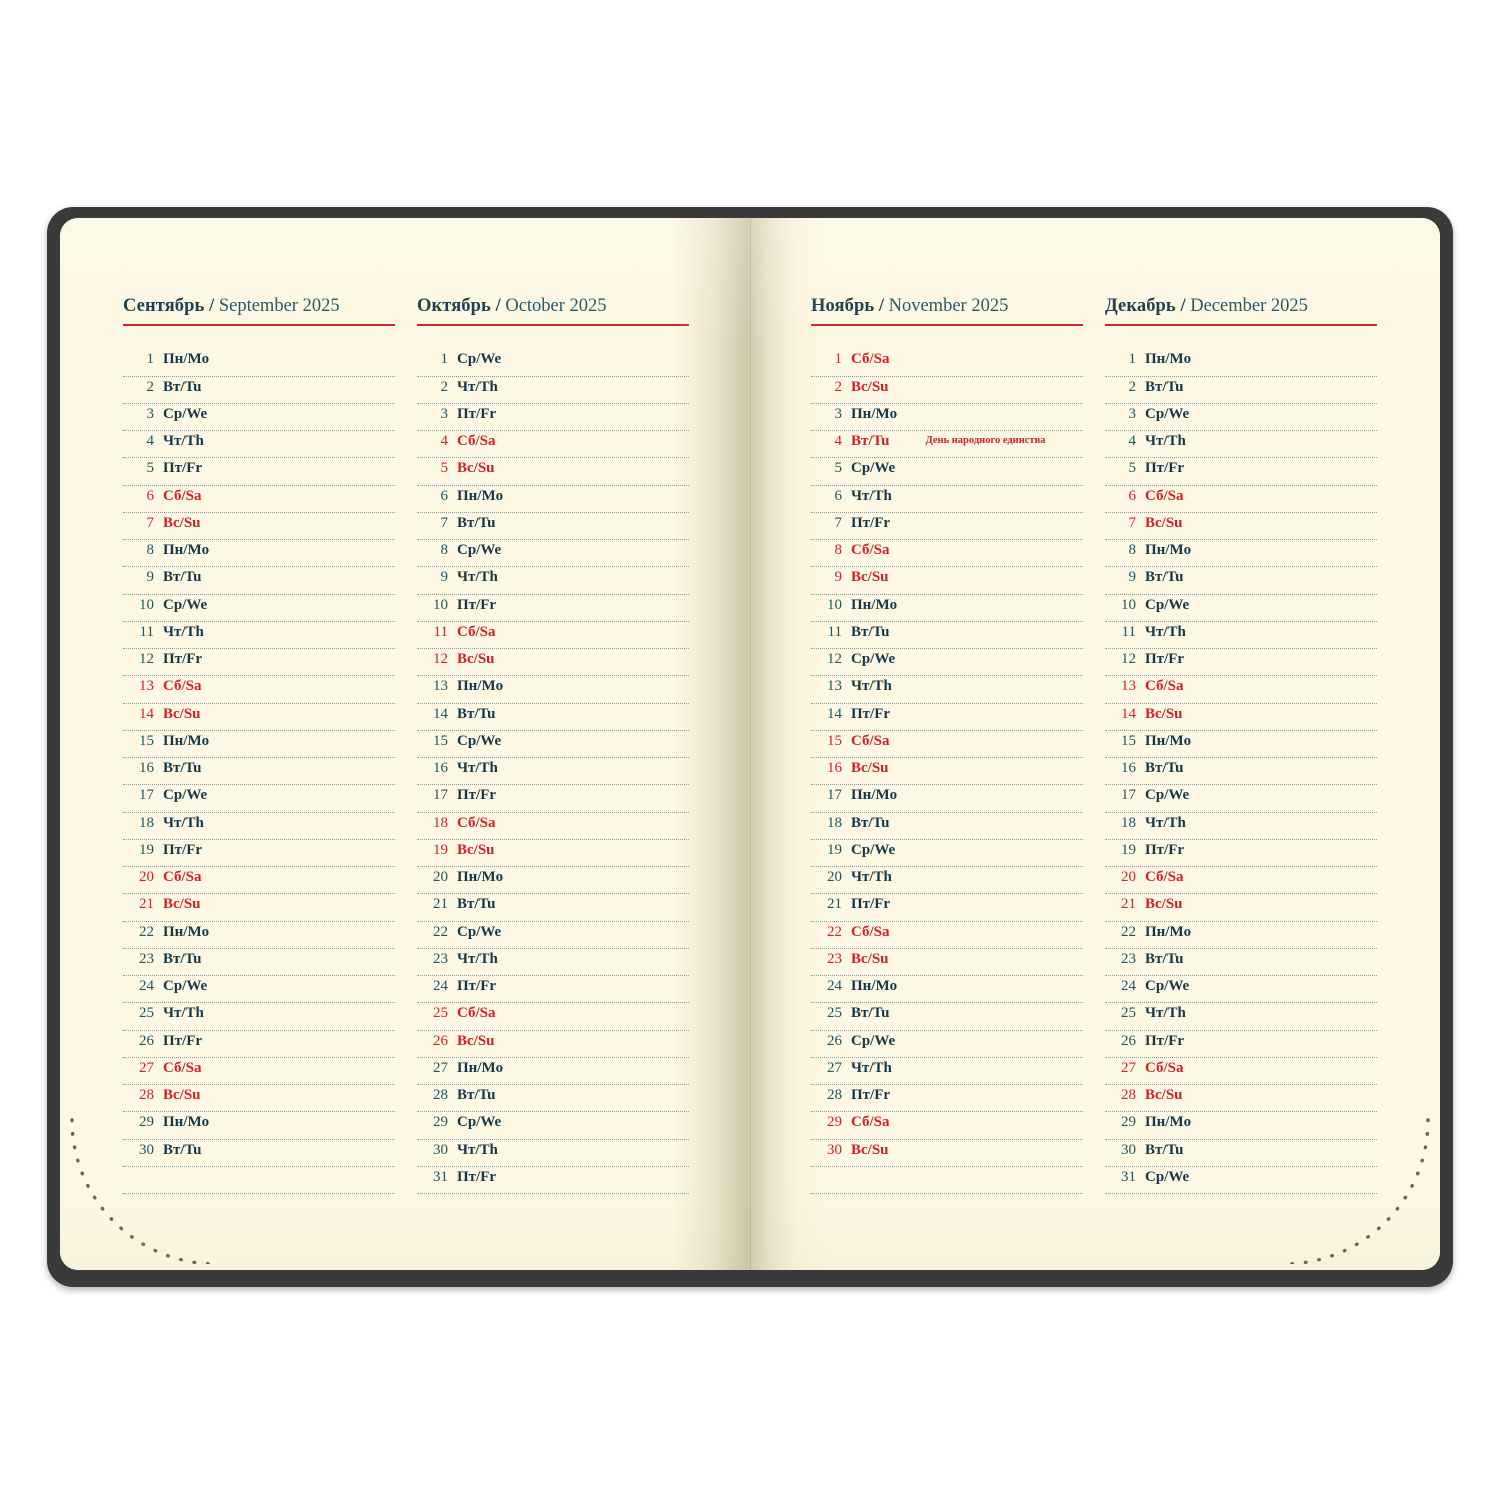  What do you see at coordinates (553, 499) in the screenshot?
I see `day-row: 6 Пн/Mo` at bounding box center [553, 499].